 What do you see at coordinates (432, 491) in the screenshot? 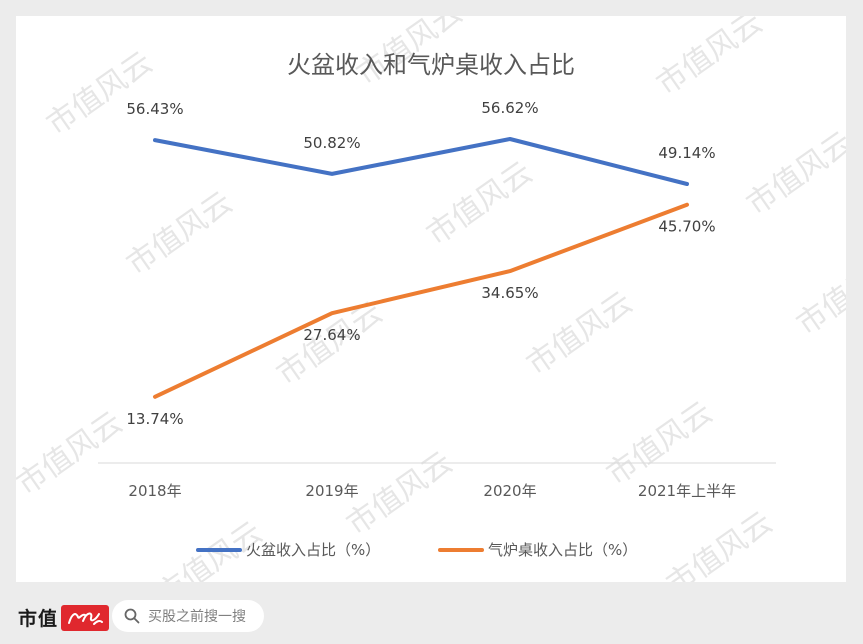
I see `x-tick-labels: 2018年 2019年 2020年 2021年上半年` at bounding box center [432, 491].